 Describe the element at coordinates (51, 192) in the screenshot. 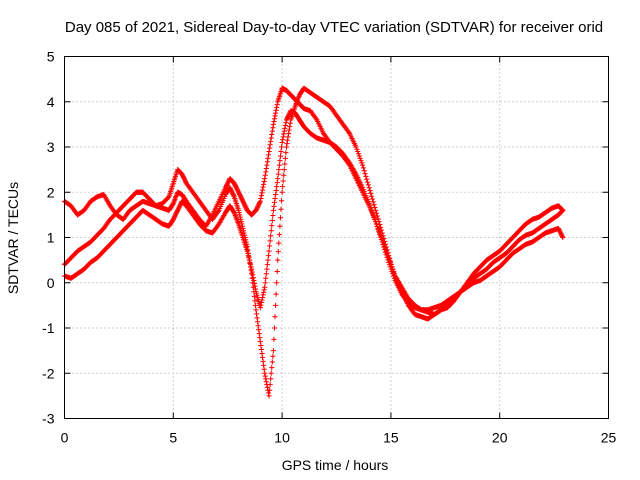

I see `y-tick-label: 2` at that location.